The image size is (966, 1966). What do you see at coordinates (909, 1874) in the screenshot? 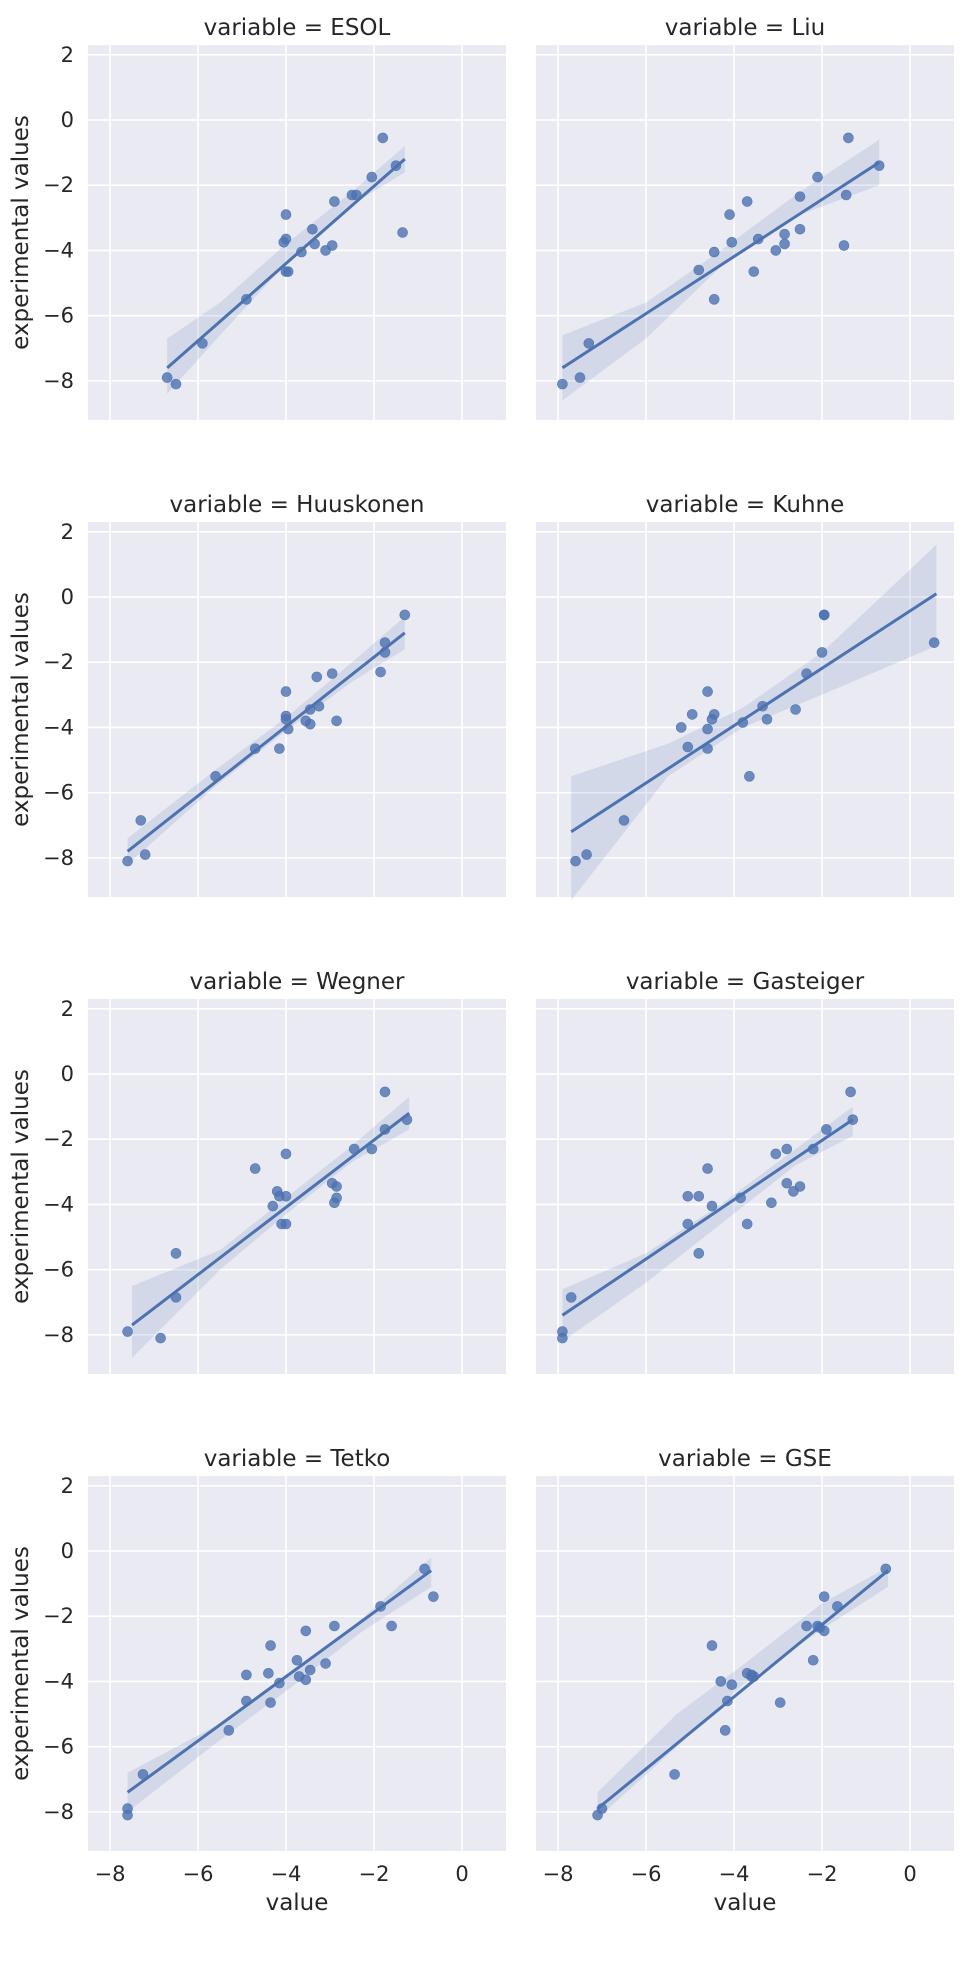
I see `x-tick-label: 0` at bounding box center [909, 1874].